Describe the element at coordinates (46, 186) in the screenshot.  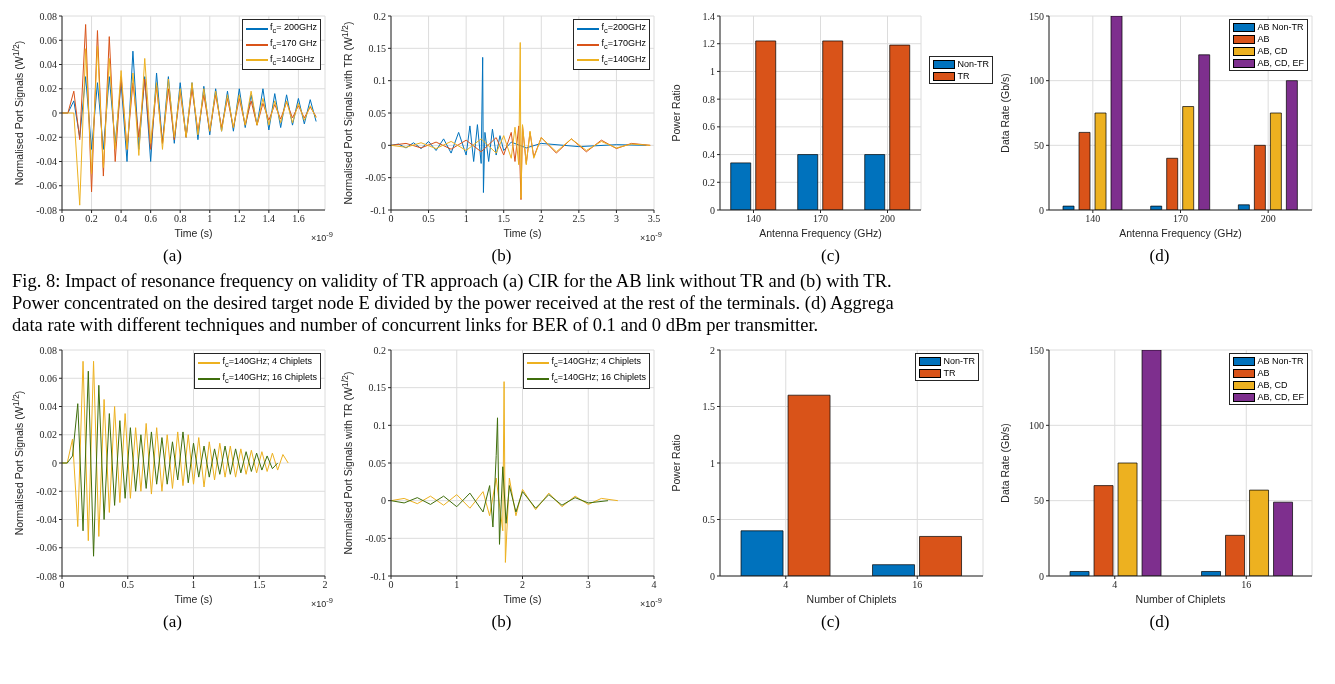
I see `y-tick-label: -0.06` at that location.